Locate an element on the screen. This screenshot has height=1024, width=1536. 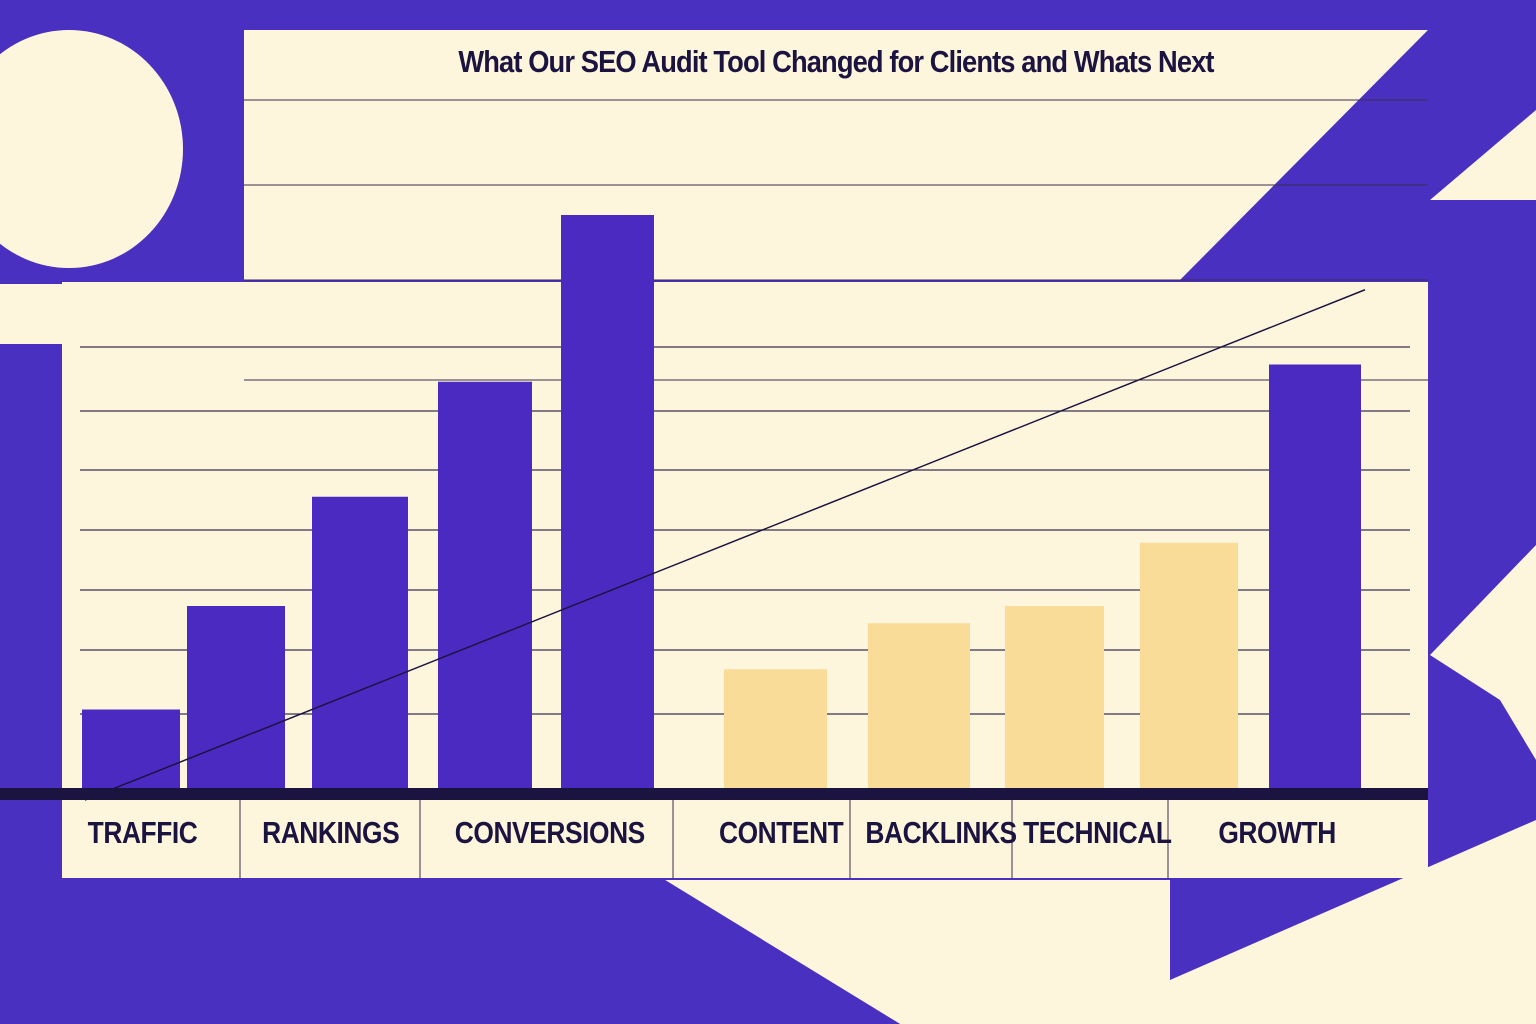
x-tick-label: TECHNICAL is located at coordinates (1097, 832).